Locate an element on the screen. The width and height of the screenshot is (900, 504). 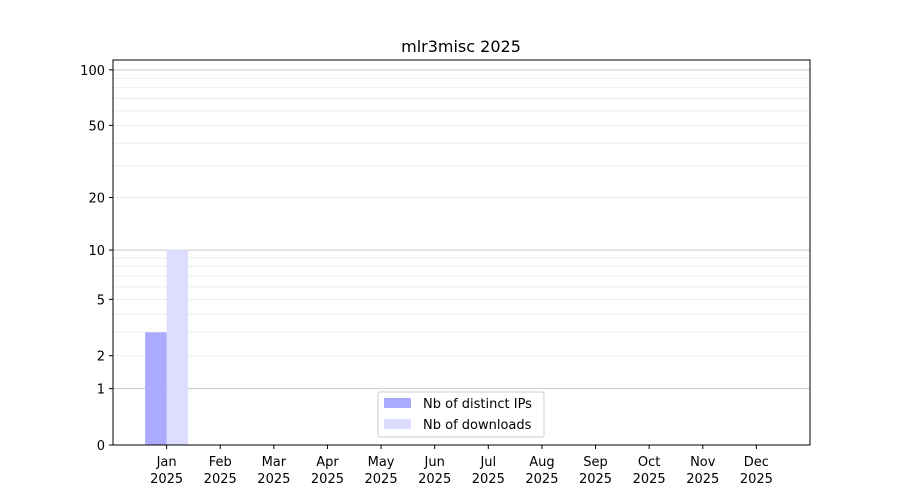
y-tick-label: 100 is located at coordinates (92, 71).